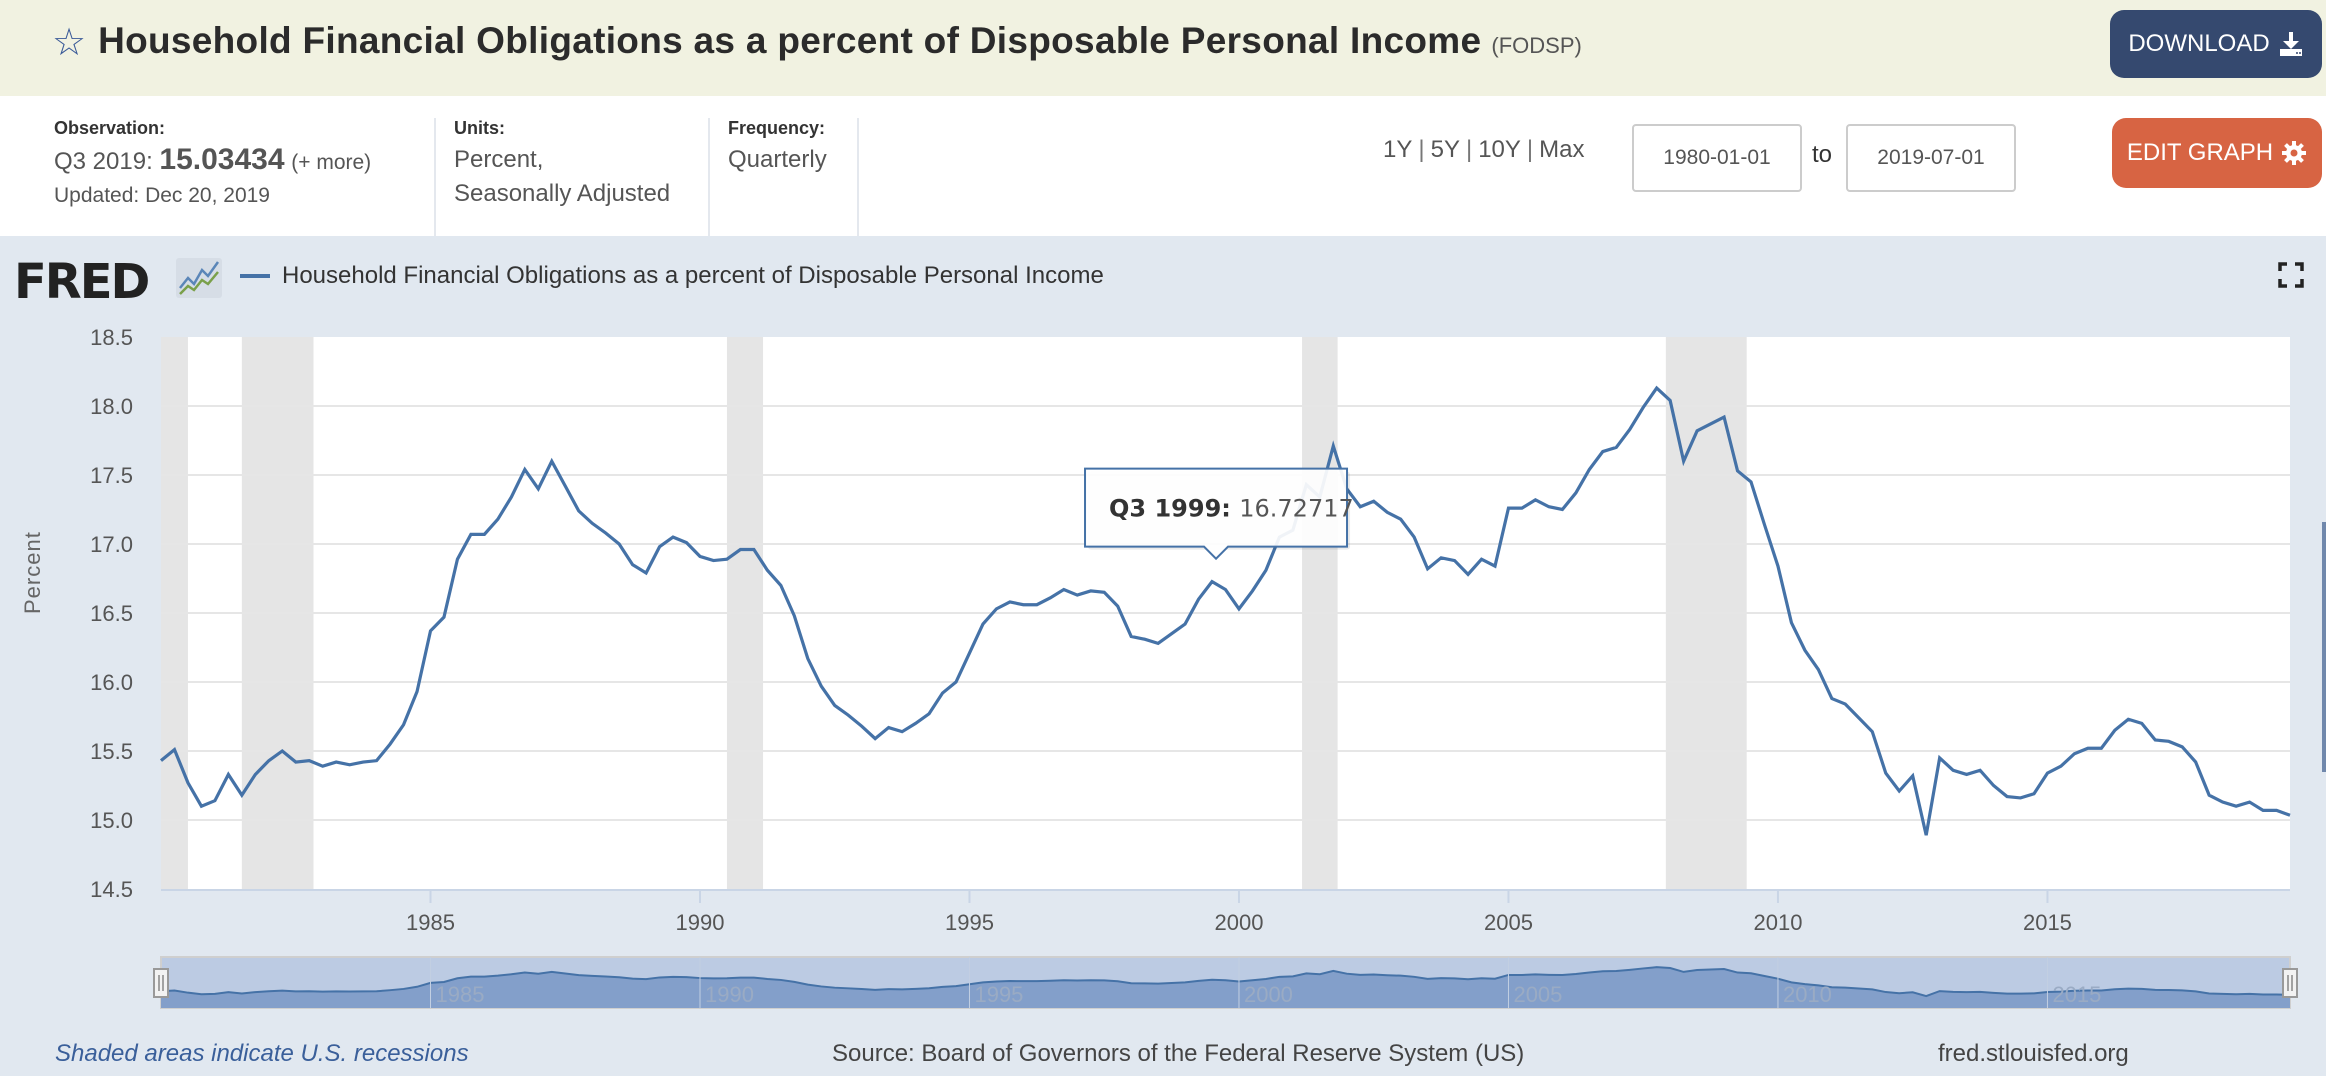  What do you see at coordinates (499, 159) in the screenshot?
I see `units-line-1: Percent,` at bounding box center [499, 159].